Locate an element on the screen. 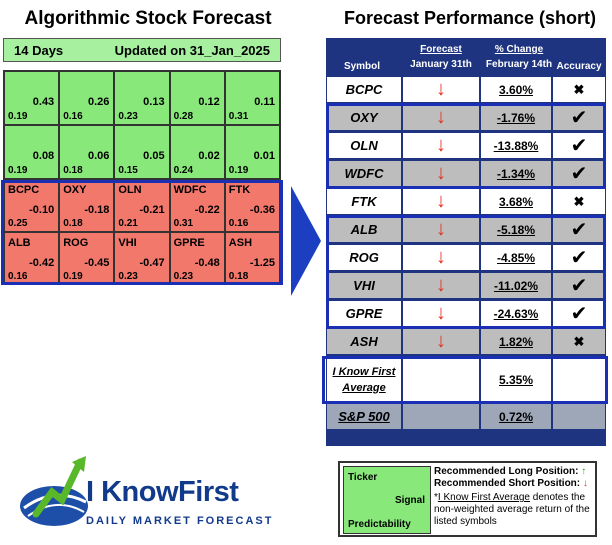 The image size is (612, 545). cell-ticker: FTK is located at coordinates (239, 190).